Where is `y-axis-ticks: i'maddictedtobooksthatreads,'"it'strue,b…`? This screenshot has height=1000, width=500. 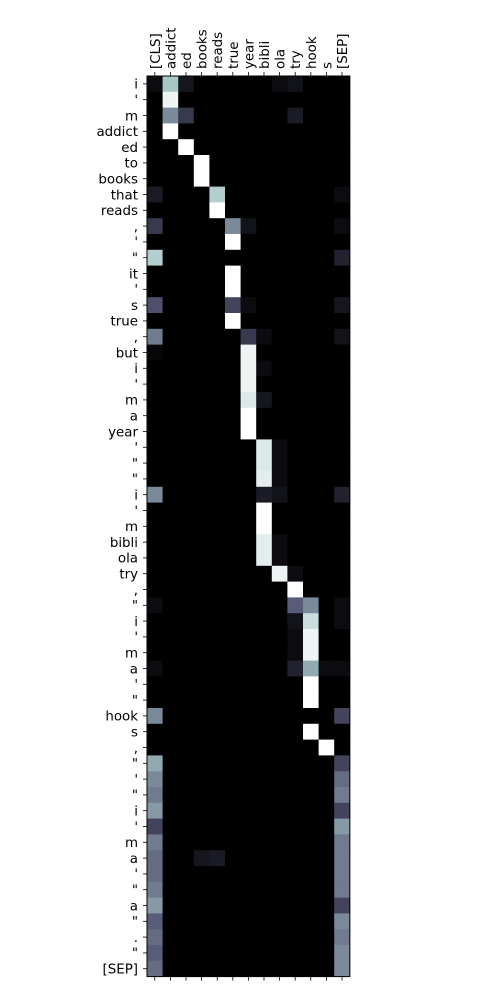
y-axis-ticks: i'maddictedtobooksthatreads,'"it'strue,b… is located at coordinates (121, 528).